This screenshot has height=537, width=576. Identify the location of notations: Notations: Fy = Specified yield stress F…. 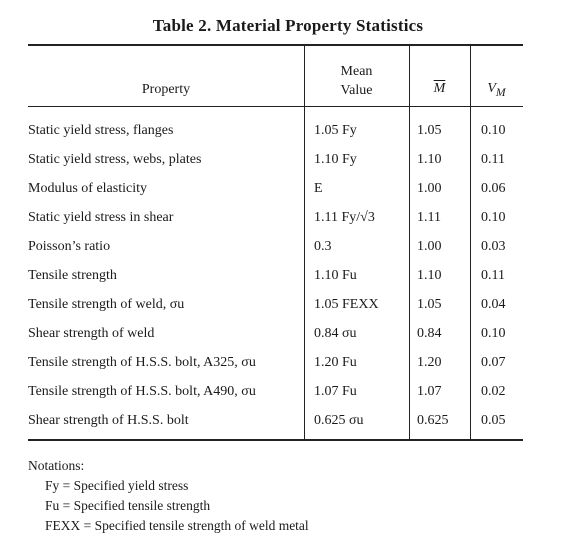
(168, 496).